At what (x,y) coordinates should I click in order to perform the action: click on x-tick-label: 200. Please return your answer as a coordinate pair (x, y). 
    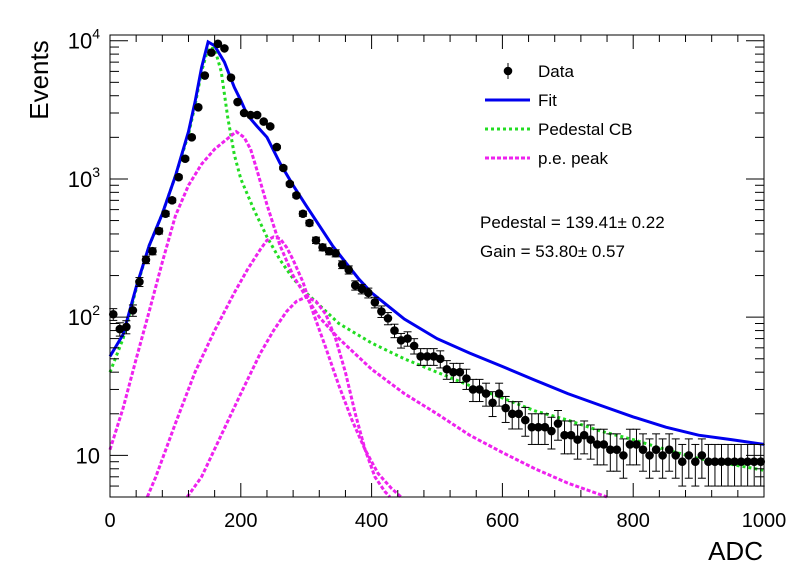
    Looking at the image, I should click on (240, 521).